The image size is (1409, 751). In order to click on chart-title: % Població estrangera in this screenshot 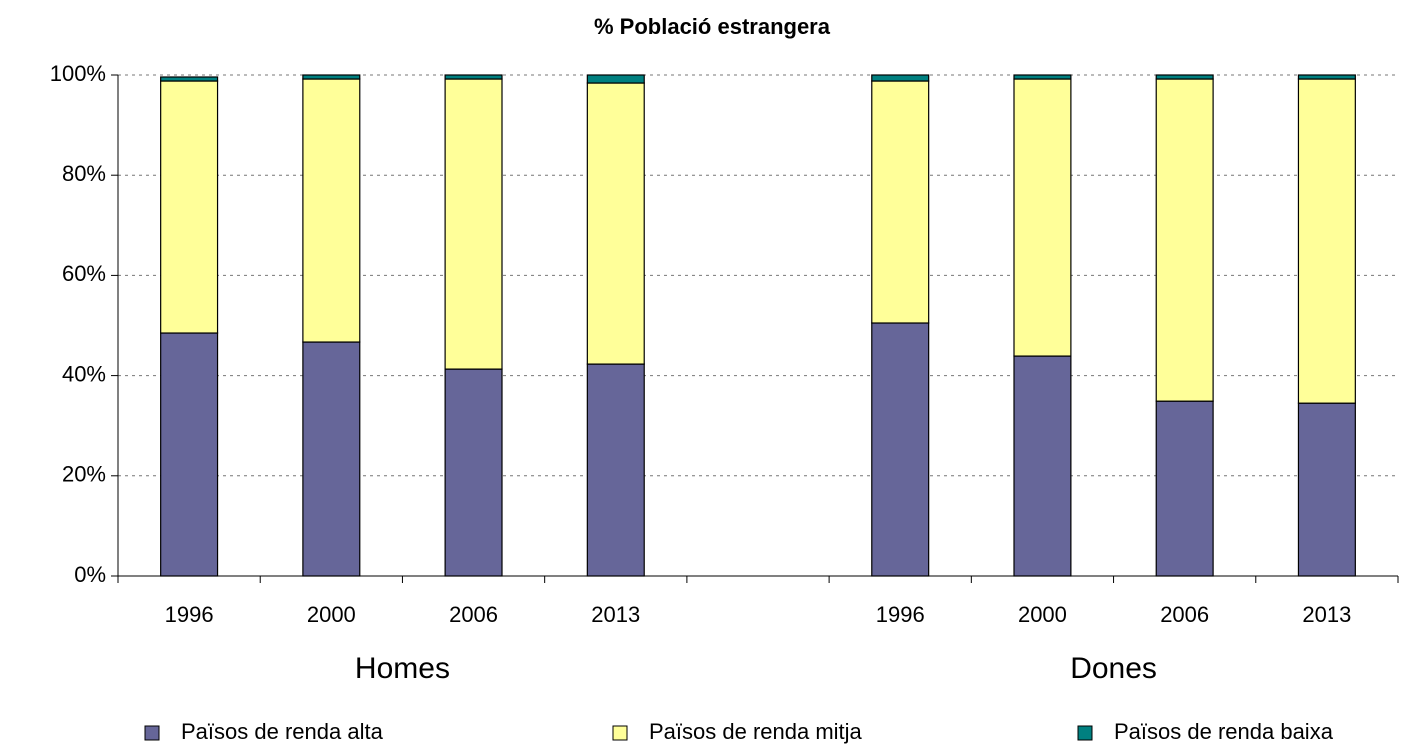, I will do `click(712, 26)`.